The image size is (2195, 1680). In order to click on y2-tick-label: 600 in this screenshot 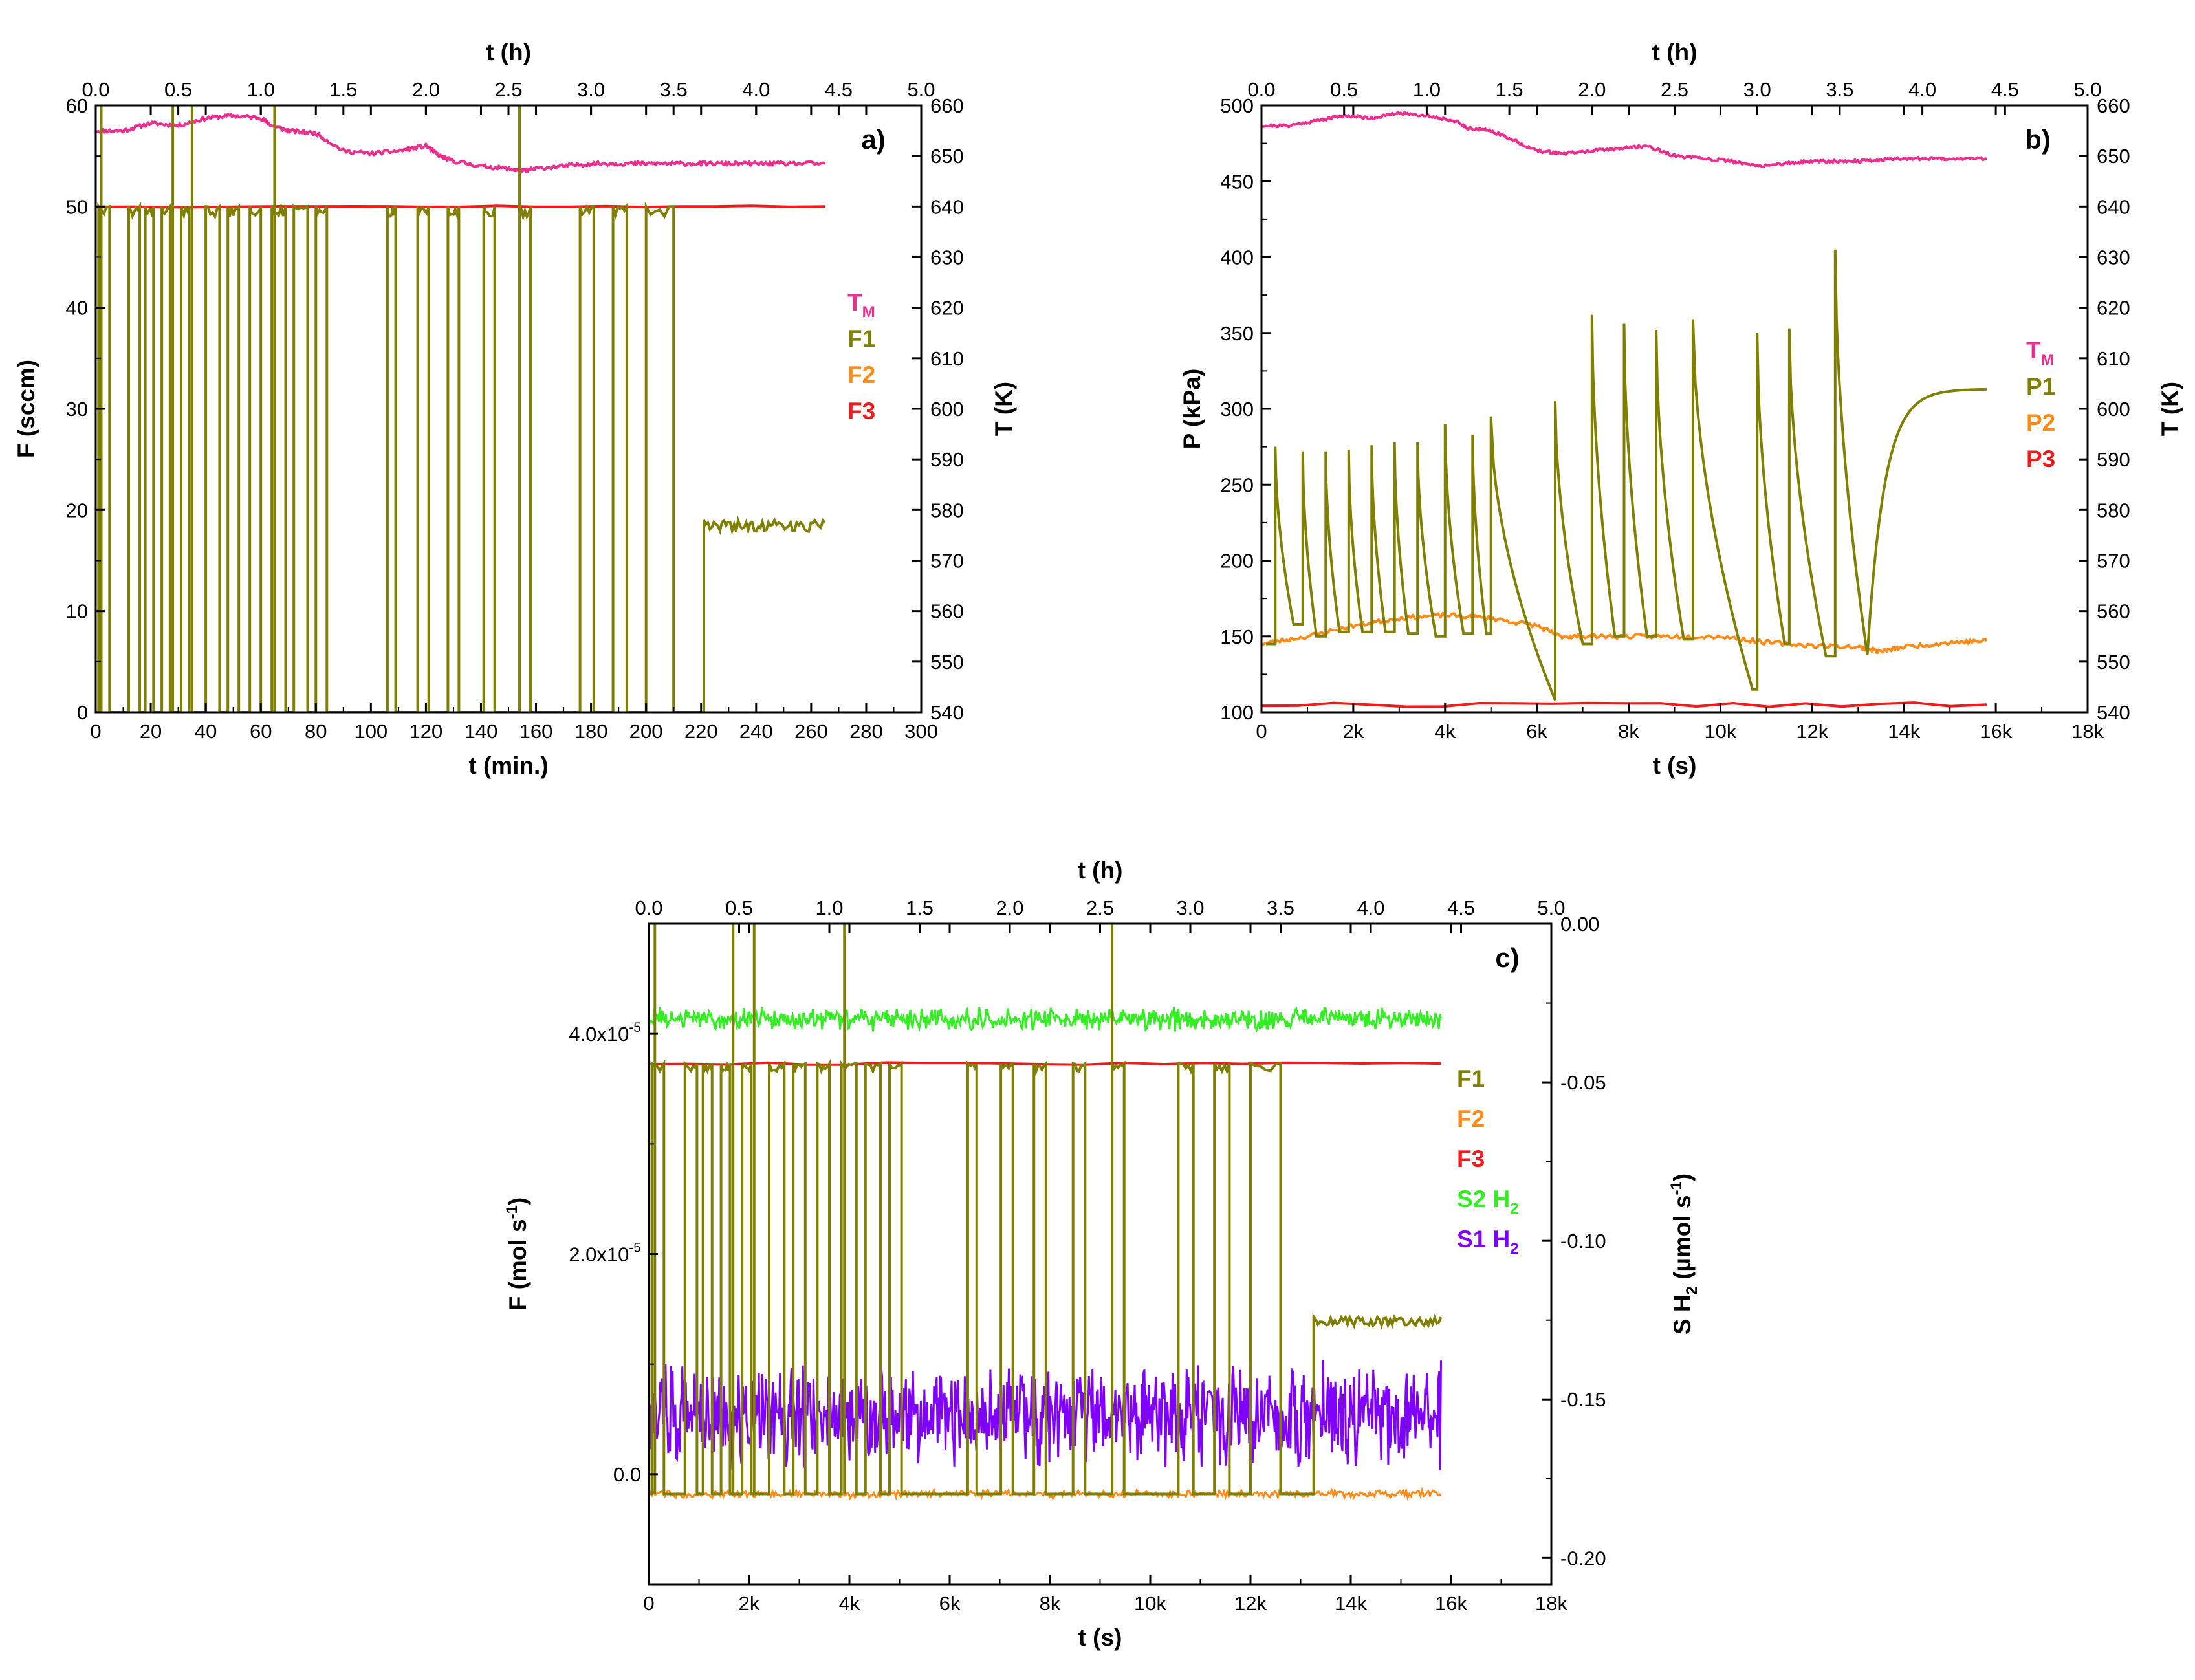, I will do `click(947, 409)`.